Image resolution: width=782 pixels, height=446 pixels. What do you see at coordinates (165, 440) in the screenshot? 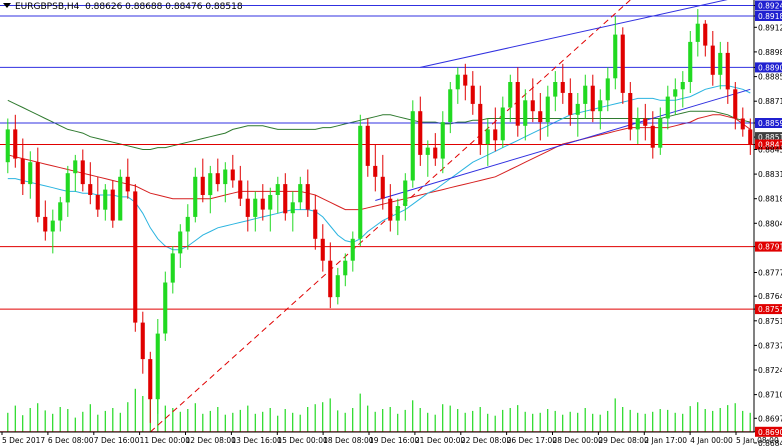
I see `x-tick-label: 11 Dec 00:00` at bounding box center [165, 440].